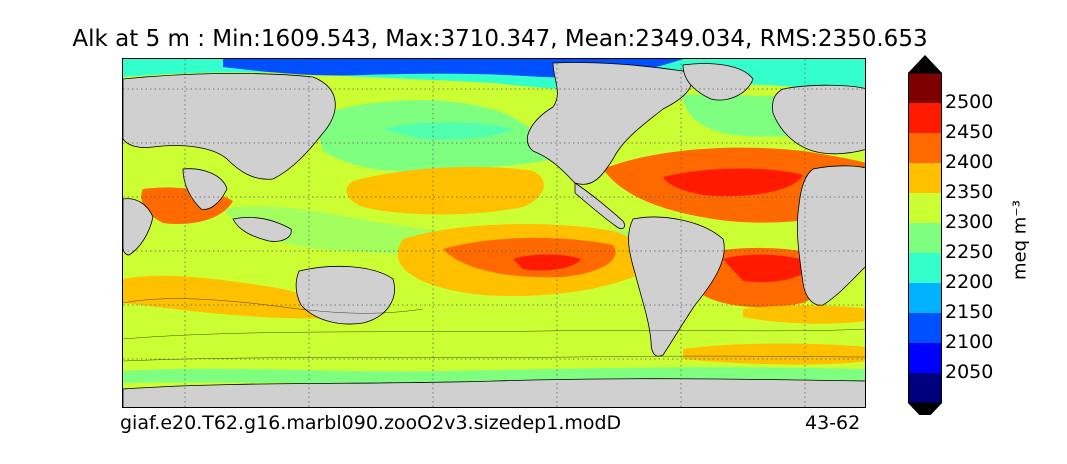 The image size is (1067, 464). I want to click on north-pacific-patch, so click(448, 131).